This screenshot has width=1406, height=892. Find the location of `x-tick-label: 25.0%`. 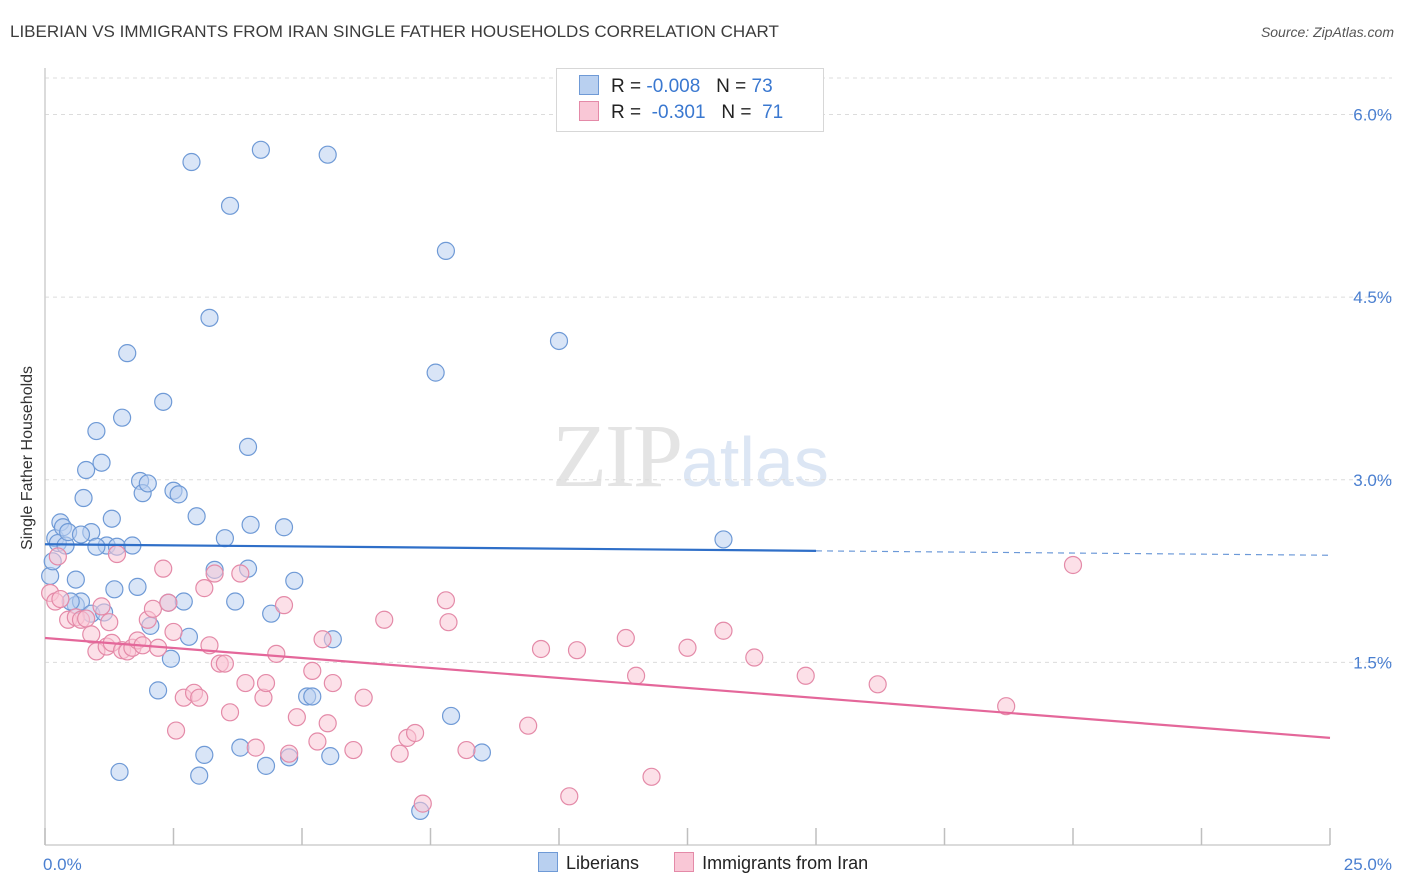

x-tick-label: 25.0% is located at coordinates (1368, 864).